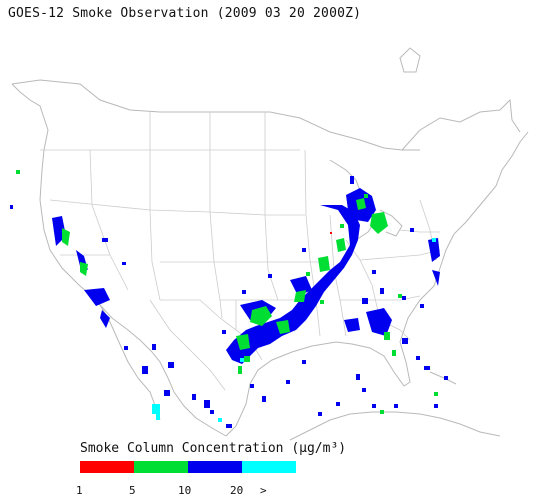 Image resolution: width=540 pixels, height=504 pixels. Describe the element at coordinates (237, 490) in the screenshot. I see `legend-tick: 20` at that location.